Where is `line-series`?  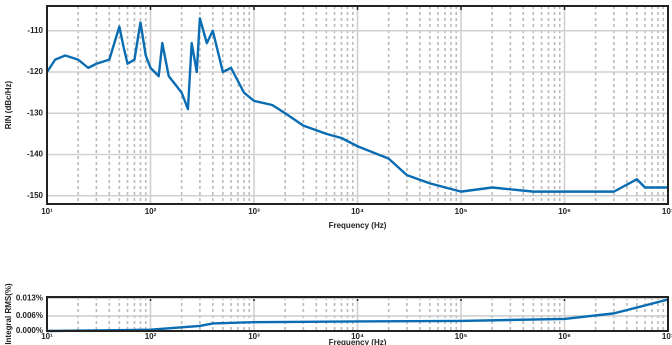 line-series is located at coordinates (357, 315).